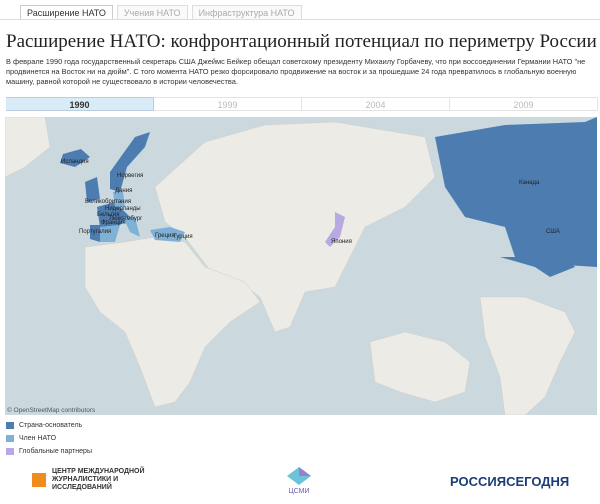 The height and width of the screenshot is (504, 600). Describe the element at coordinates (299, 491) in the screenshot. I see `logo-text: ЦСМИ` at that location.